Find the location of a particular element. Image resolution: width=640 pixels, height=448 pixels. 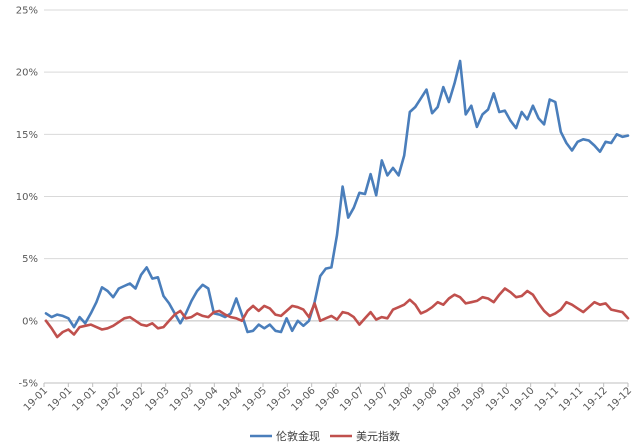

y-axis-ticks: -5% 0% 5% 10% 15% 20% 25% is located at coordinates (27, 198).